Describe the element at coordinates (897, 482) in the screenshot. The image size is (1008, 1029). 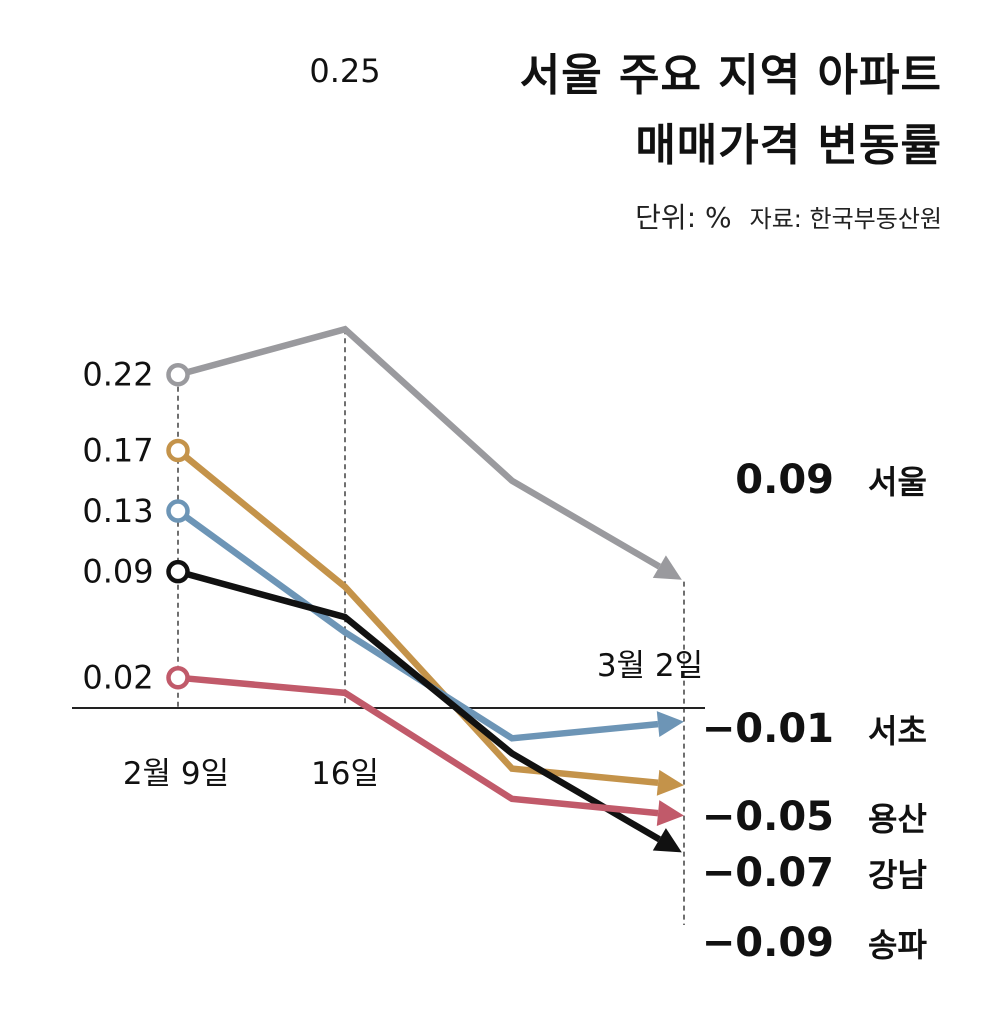
I see `series-name-label: 서울` at that location.